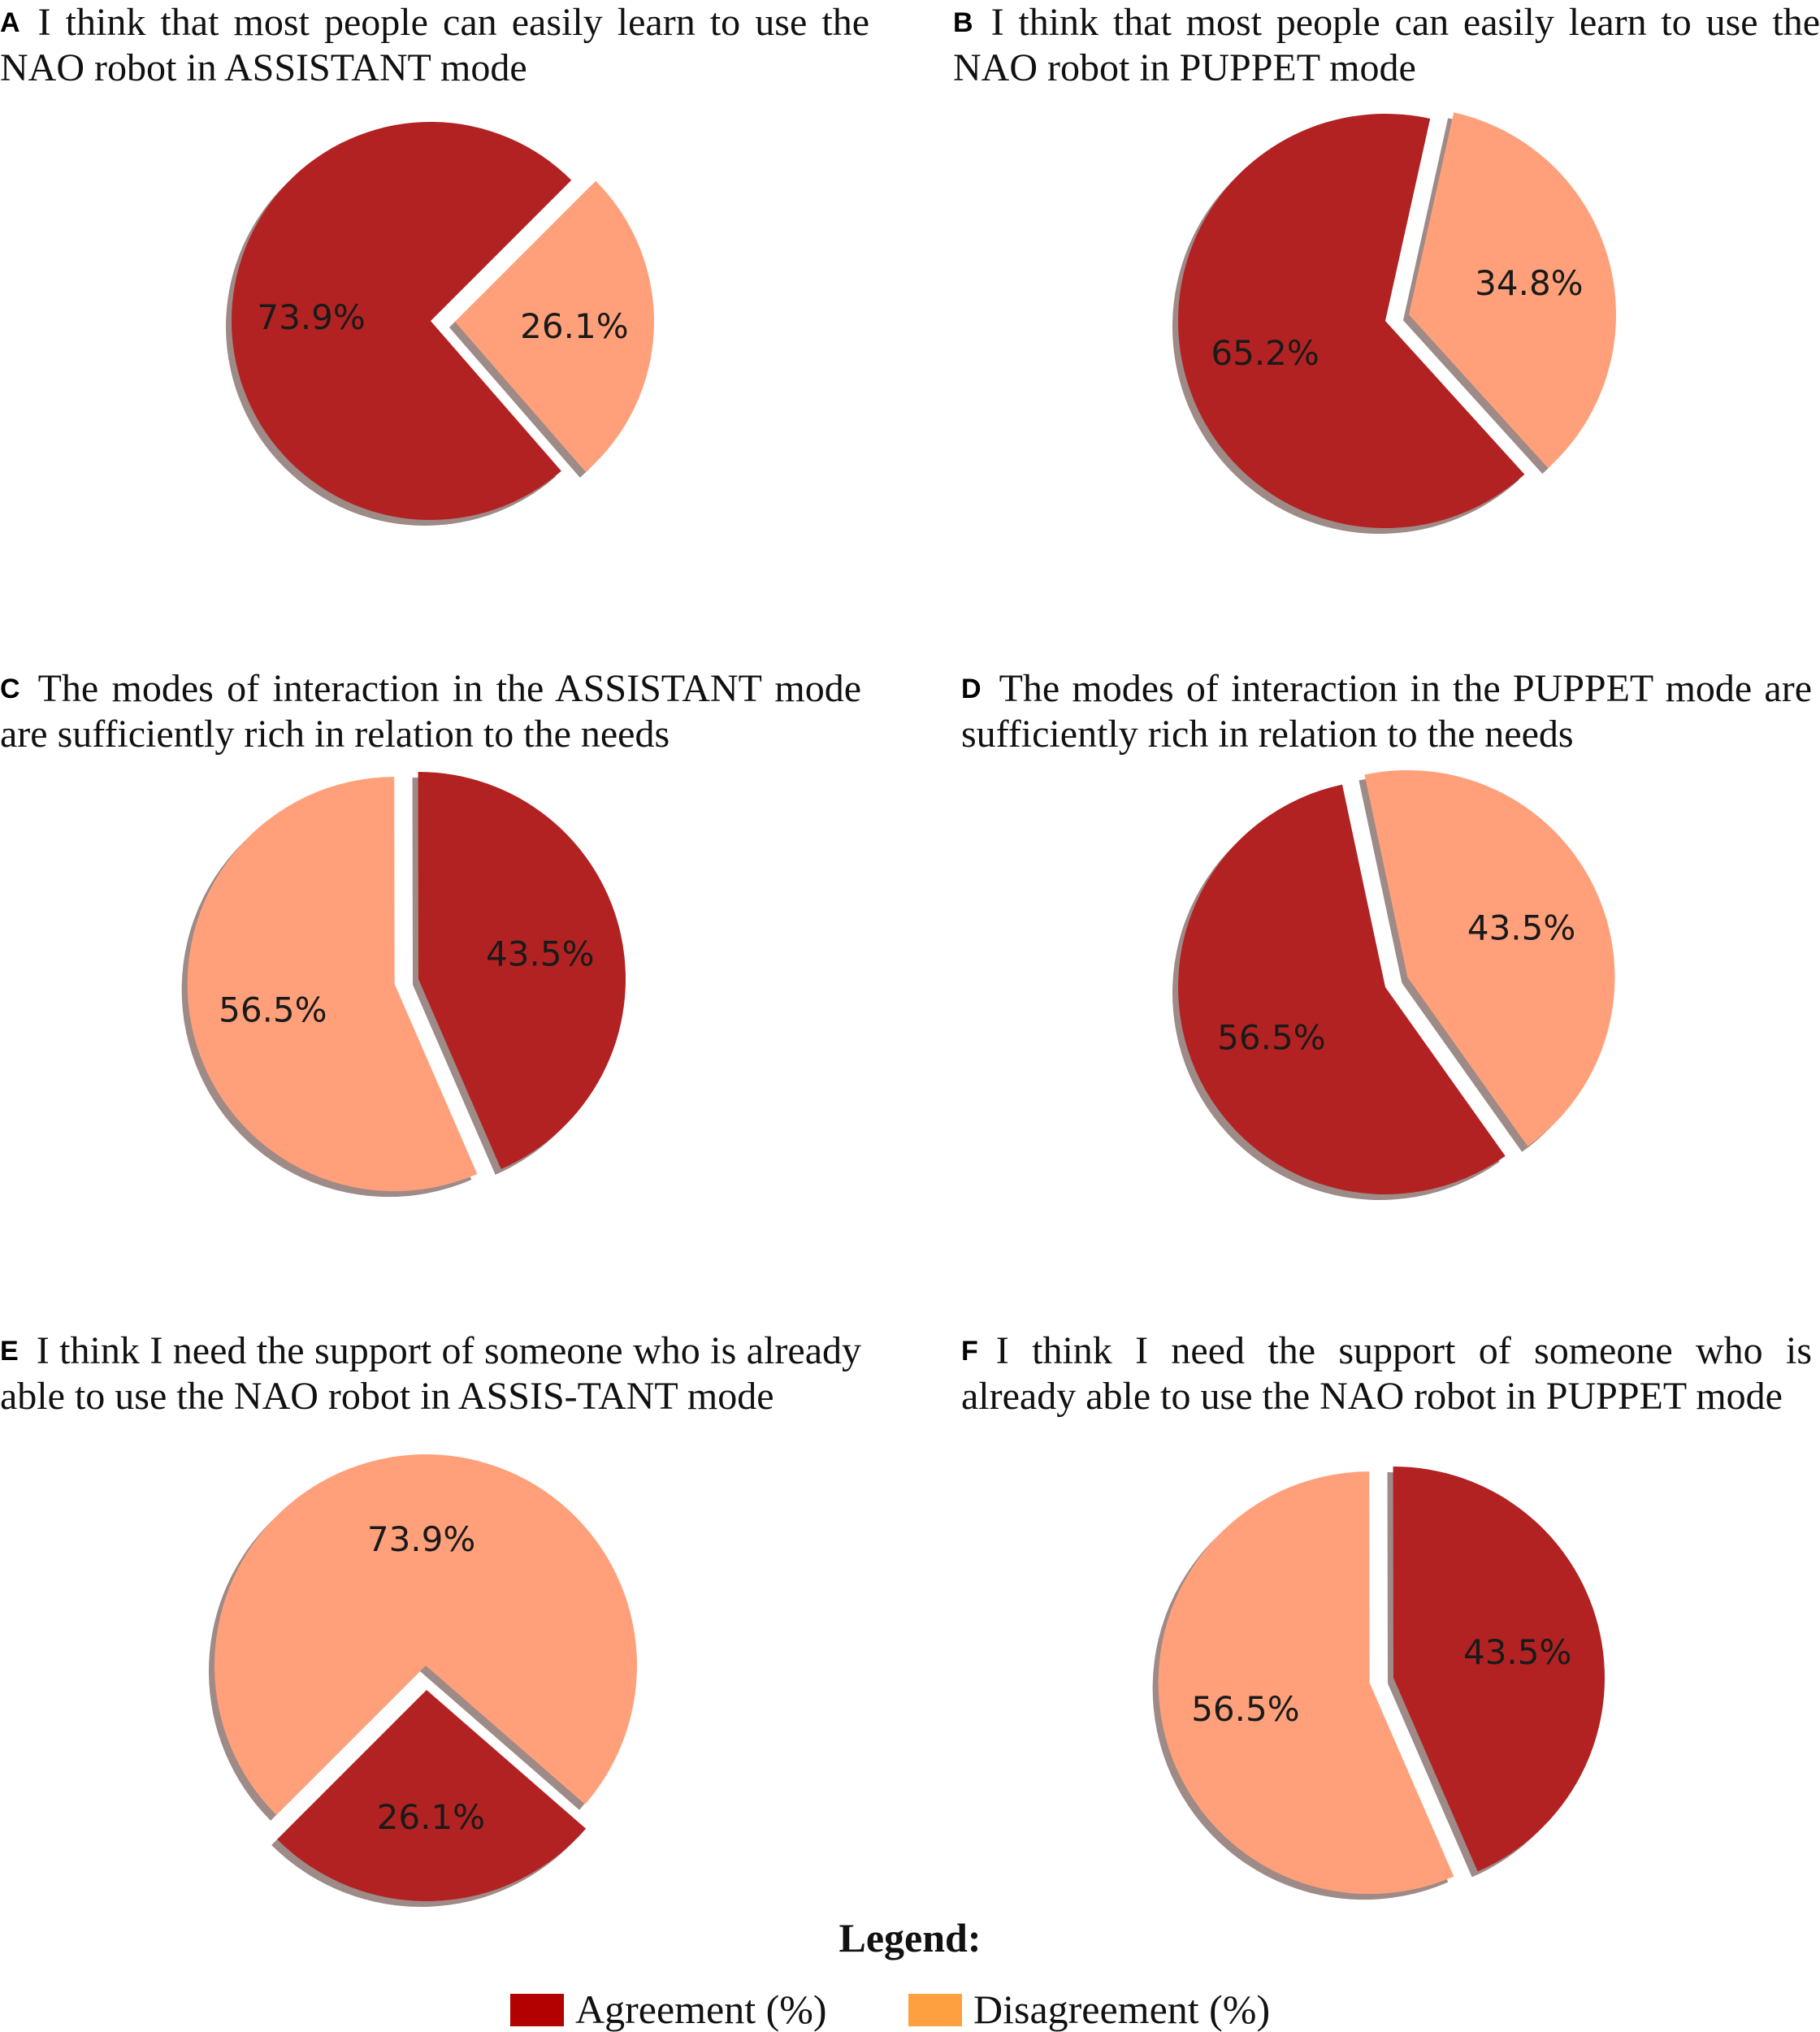 The height and width of the screenshot is (2032, 1820). Describe the element at coordinates (1517, 1652) in the screenshot. I see `pie-f-label-agreement: 43.5%` at that location.